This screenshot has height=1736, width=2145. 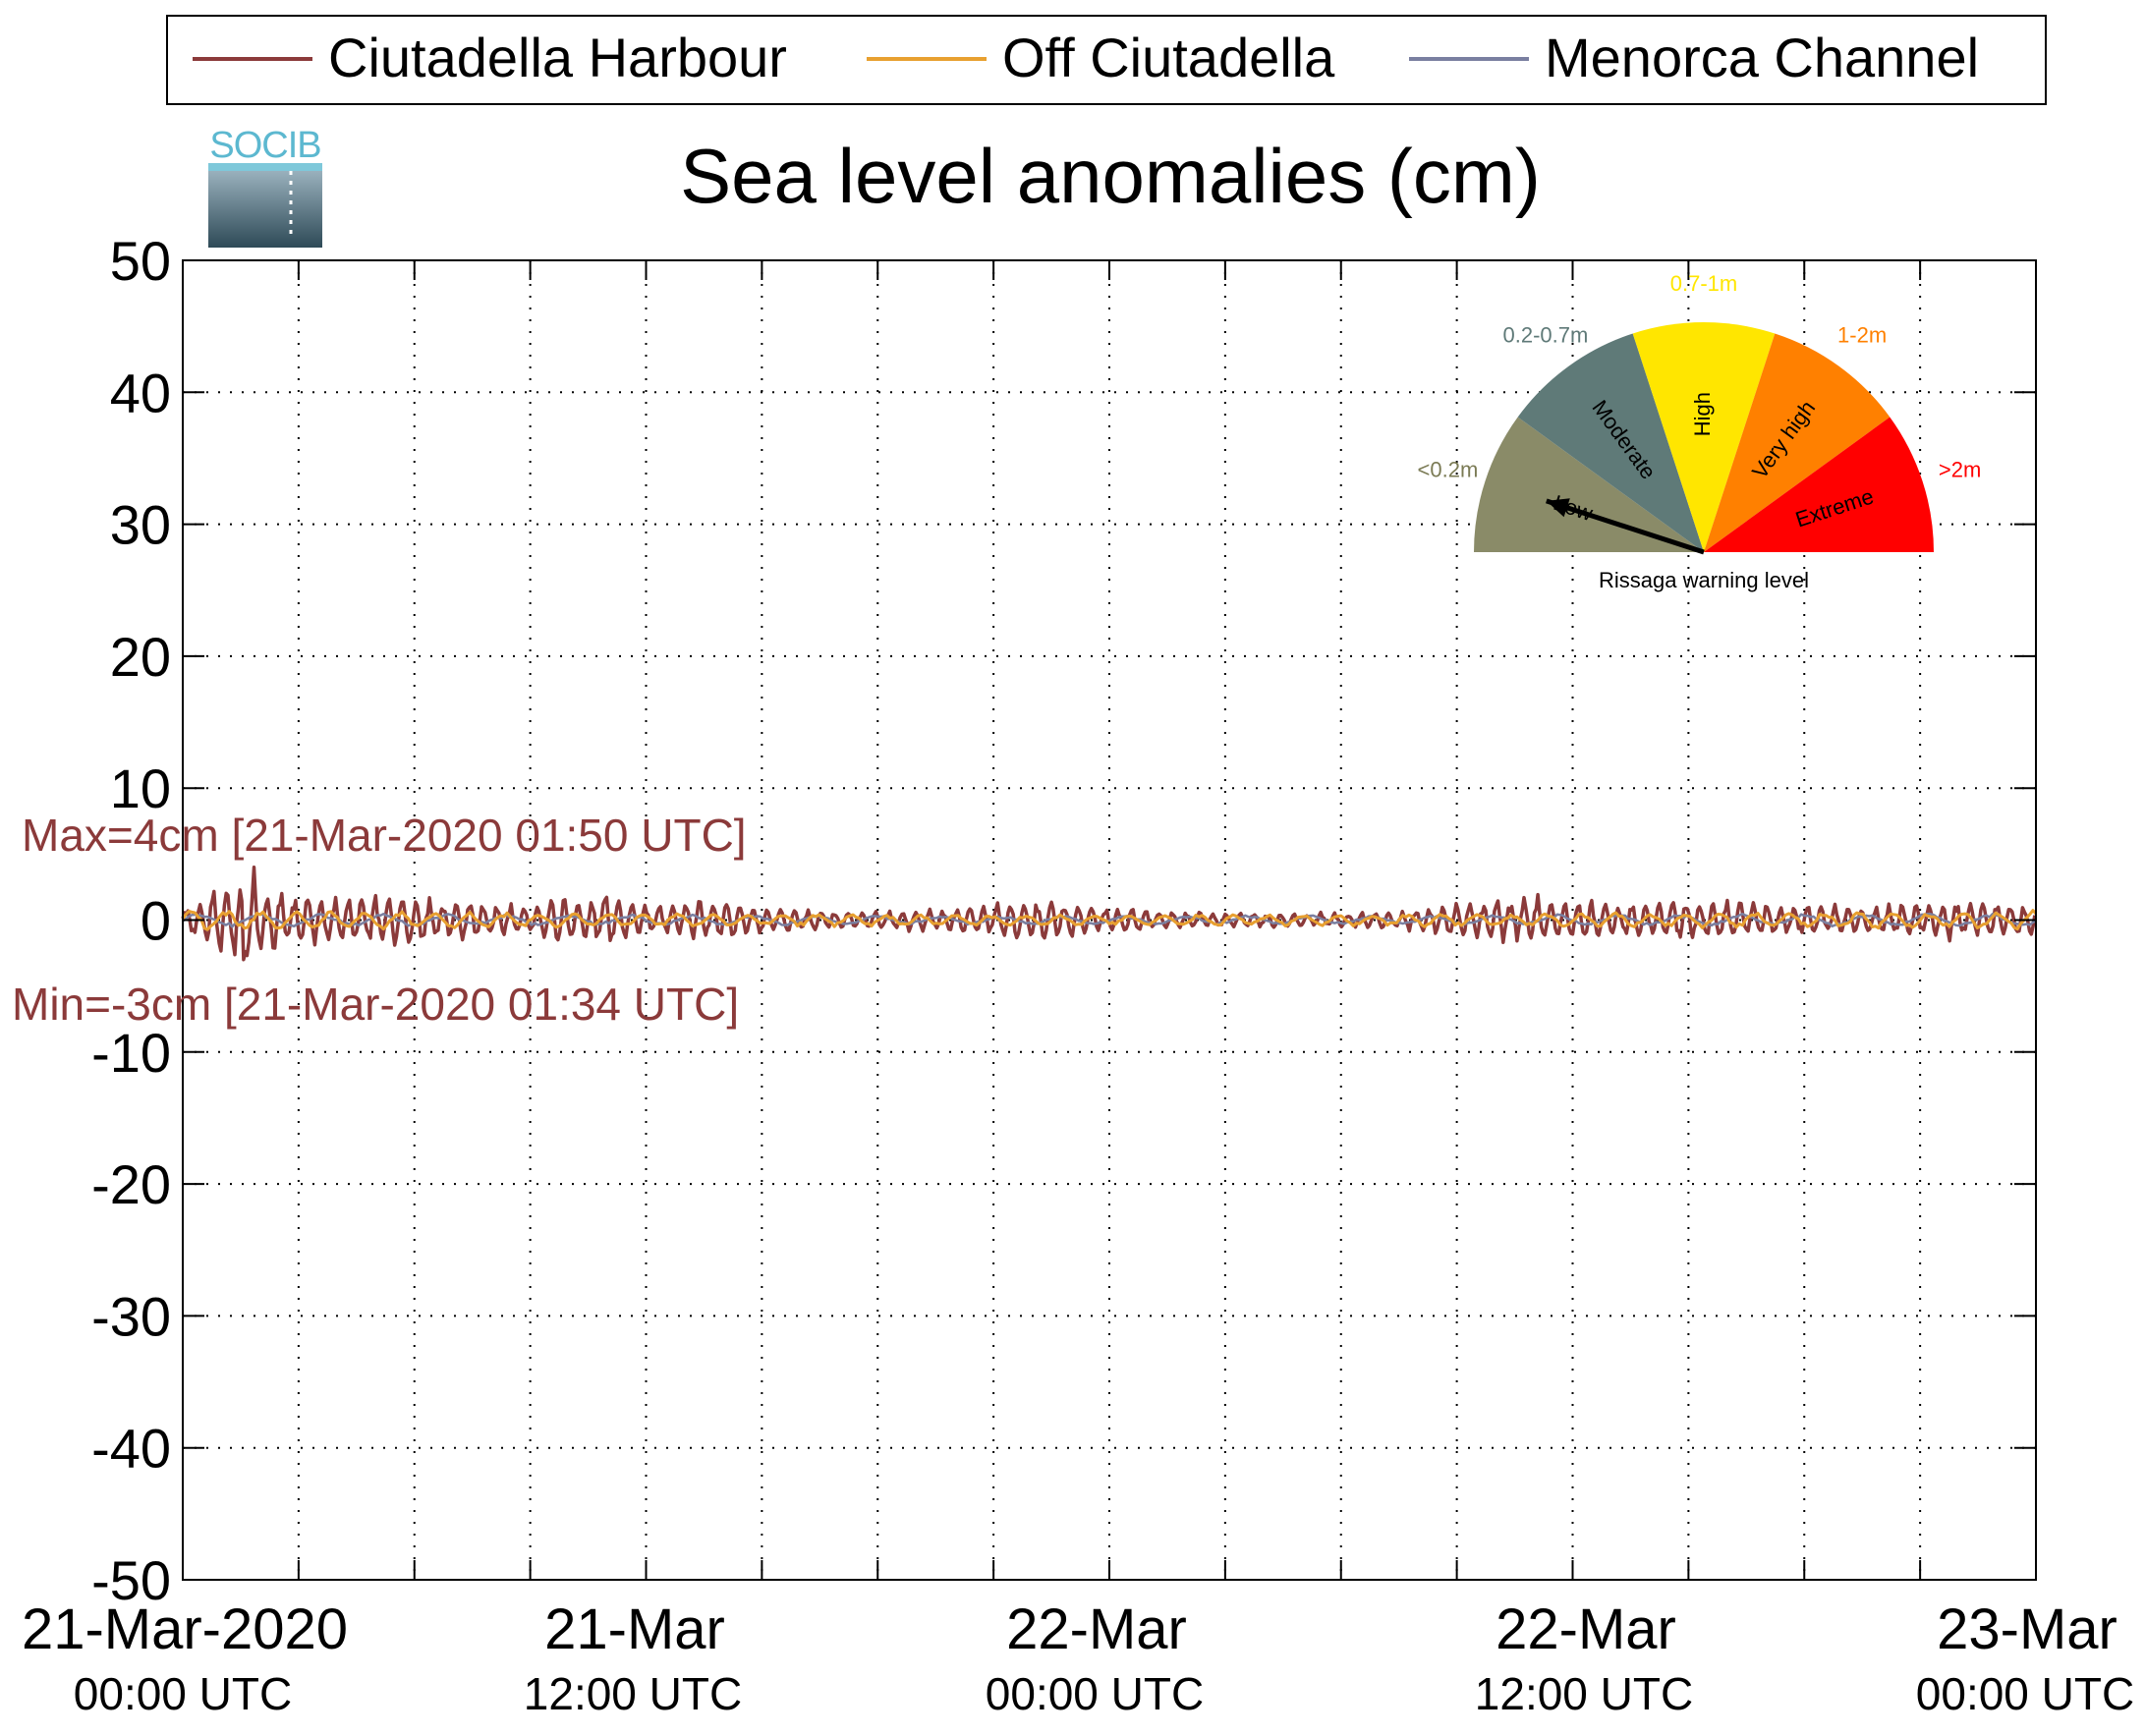 I want to click on gauge-level-label: High, so click(x=1702, y=414).